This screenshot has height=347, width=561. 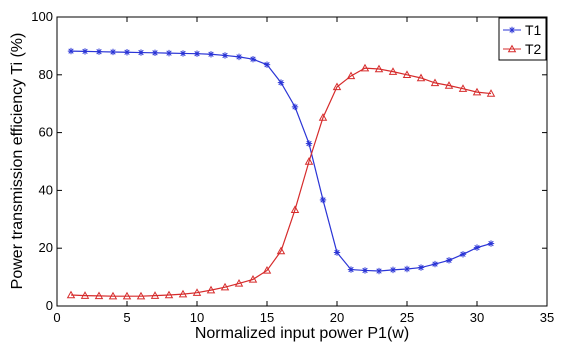 What do you see at coordinates (46, 74) in the screenshot?
I see `y-tick-label: 80` at bounding box center [46, 74].